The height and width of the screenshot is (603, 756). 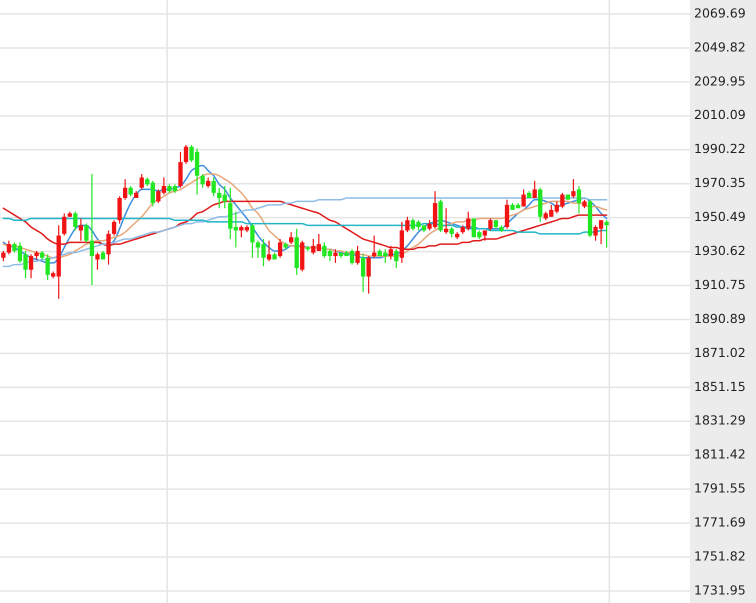 I want to click on y-tick-label: 1890.89, so click(x=720, y=318).